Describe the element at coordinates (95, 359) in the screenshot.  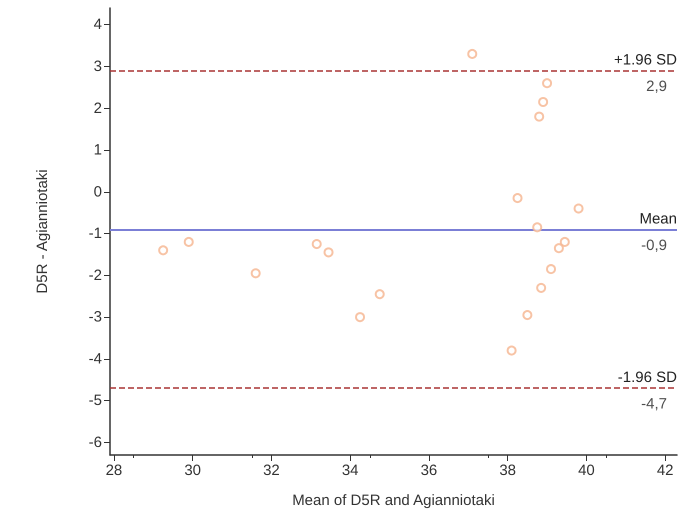
I see `y-tick-label: -4` at that location.